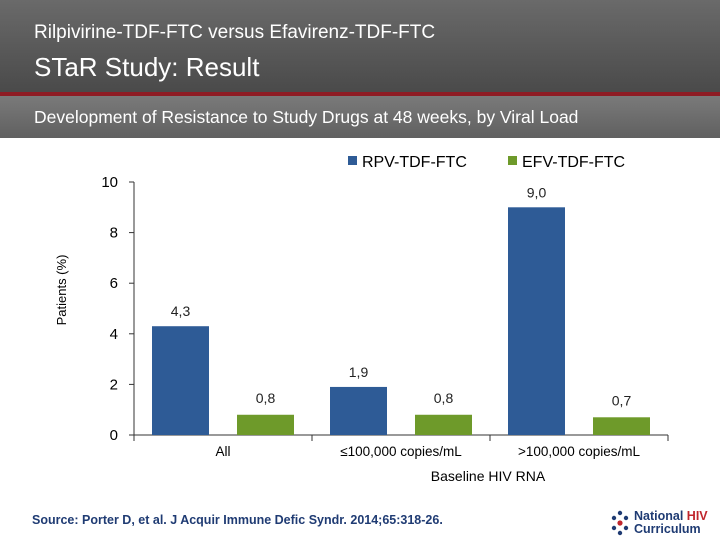 Image resolution: width=720 pixels, height=540 pixels. What do you see at coordinates (622, 400) in the screenshot?
I see `data-label: 0,7` at bounding box center [622, 400].